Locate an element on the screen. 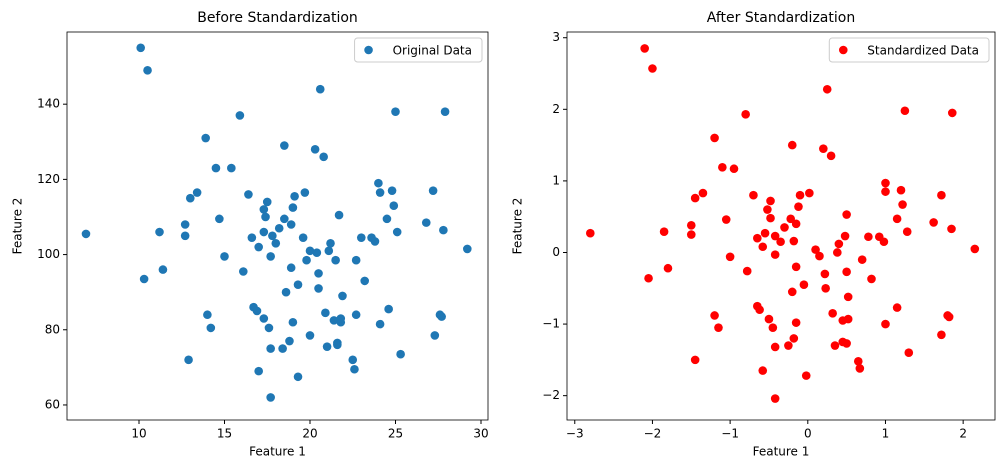 The width and height of the screenshot is (1005, 470). x-tick-label: −2 is located at coordinates (653, 434).